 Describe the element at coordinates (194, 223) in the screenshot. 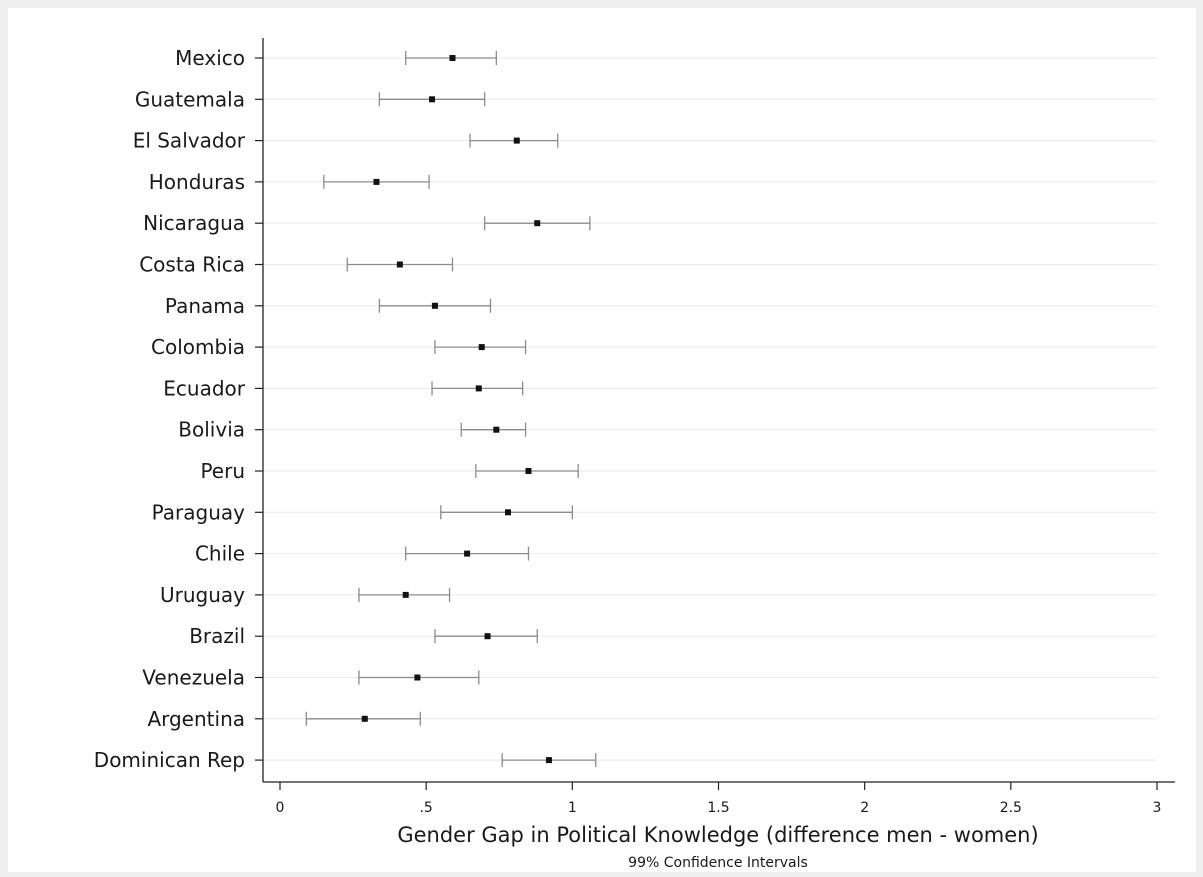

I see `y-tick-label: Nicaragua` at that location.